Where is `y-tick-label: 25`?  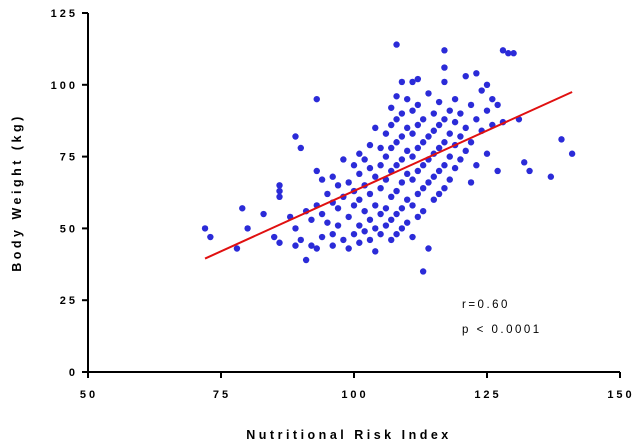
y-tick-label: 25 is located at coordinates (69, 301).